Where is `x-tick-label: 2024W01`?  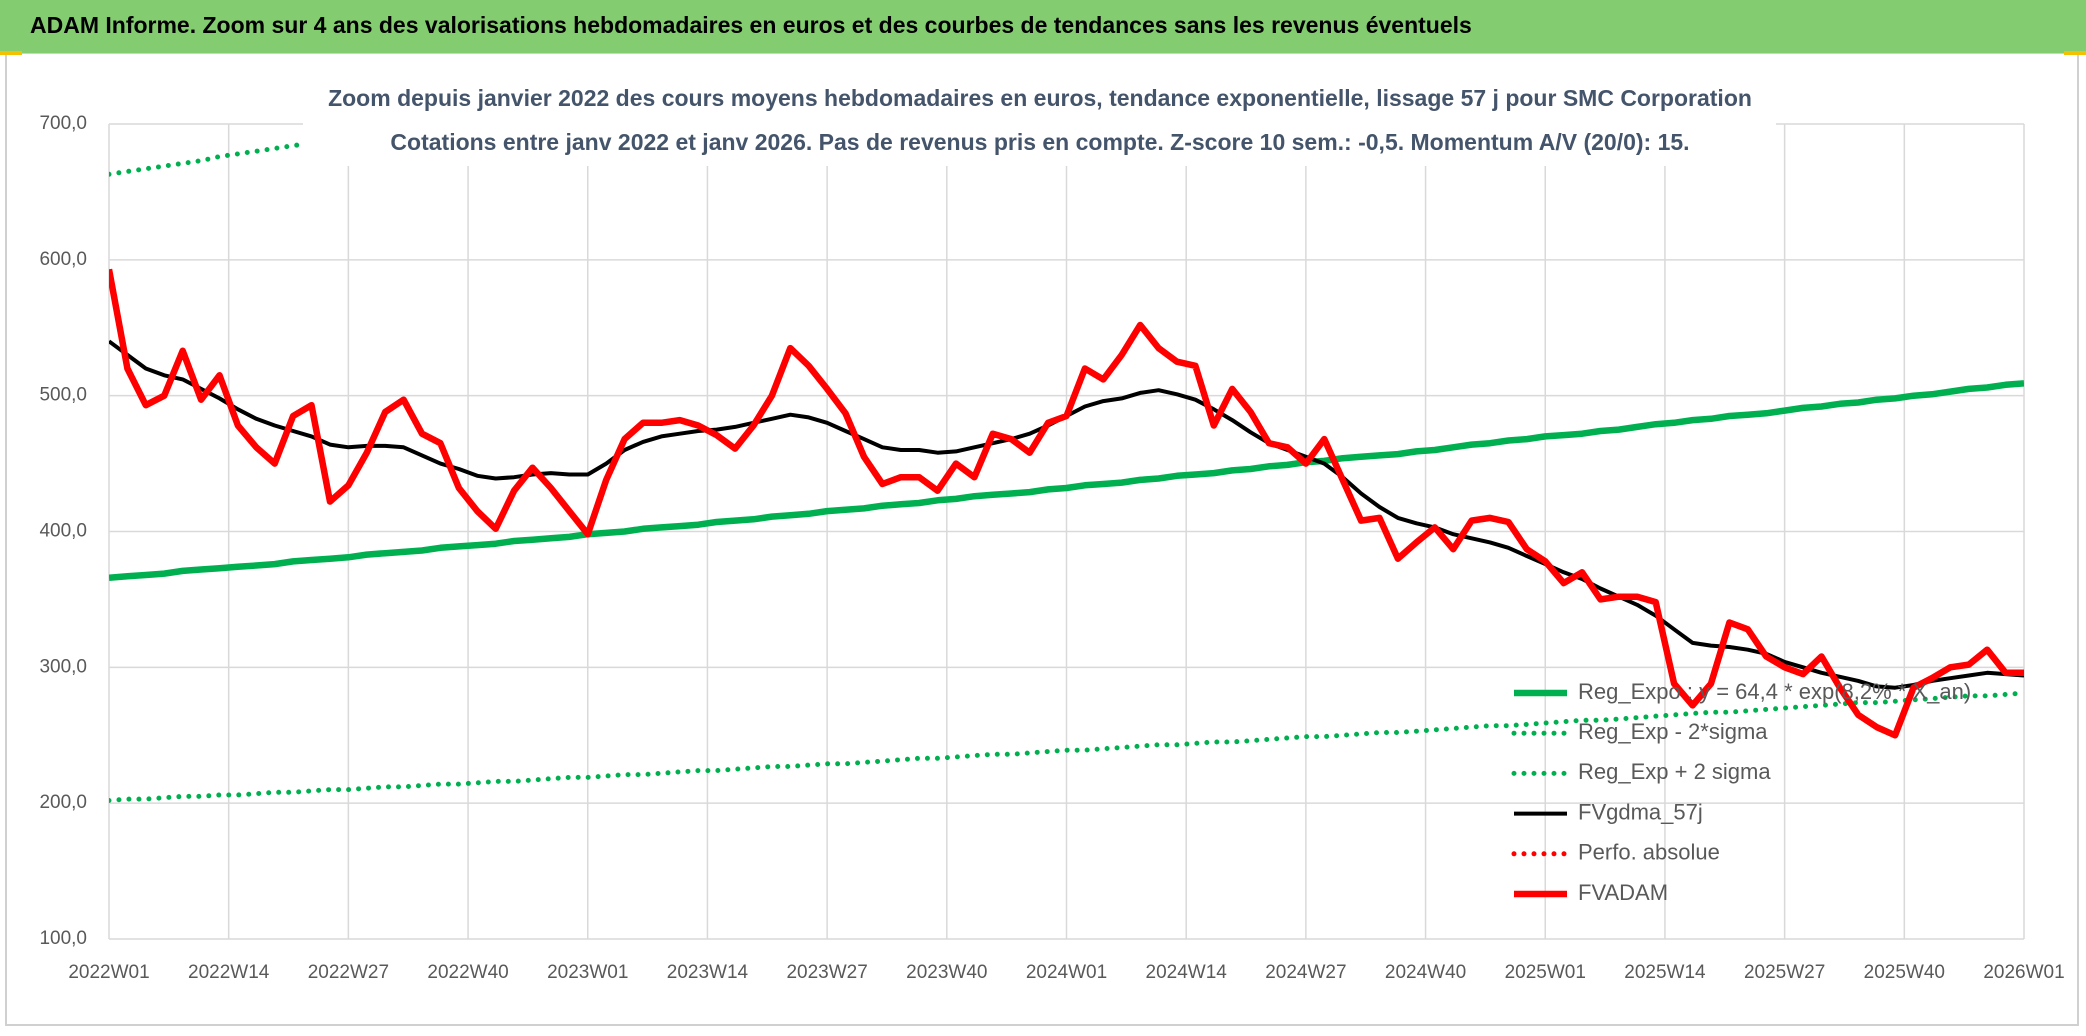 x-tick-label: 2024W01 is located at coordinates (1066, 972).